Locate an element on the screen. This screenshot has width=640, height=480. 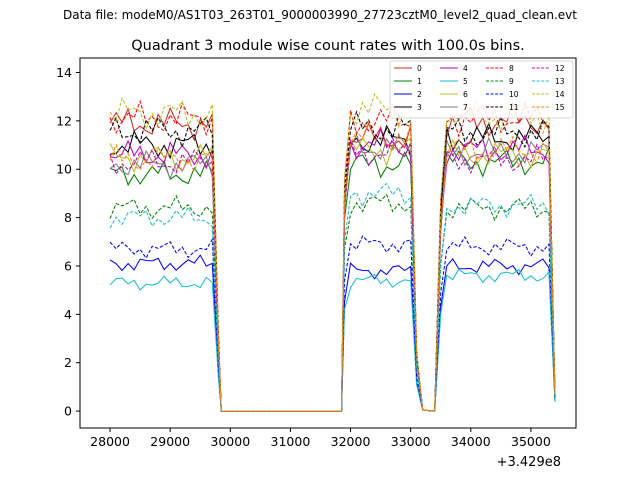
legend-label-15: 15 is located at coordinates (560, 107).